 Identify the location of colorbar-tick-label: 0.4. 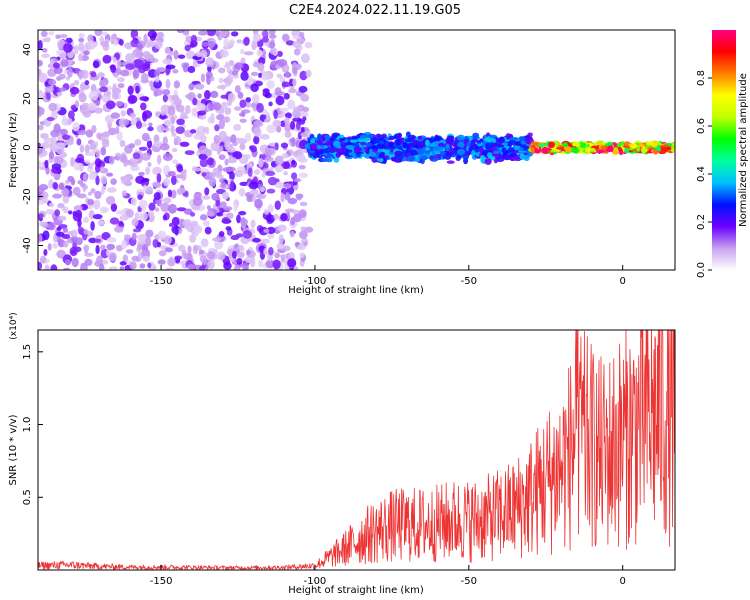
(701, 174).